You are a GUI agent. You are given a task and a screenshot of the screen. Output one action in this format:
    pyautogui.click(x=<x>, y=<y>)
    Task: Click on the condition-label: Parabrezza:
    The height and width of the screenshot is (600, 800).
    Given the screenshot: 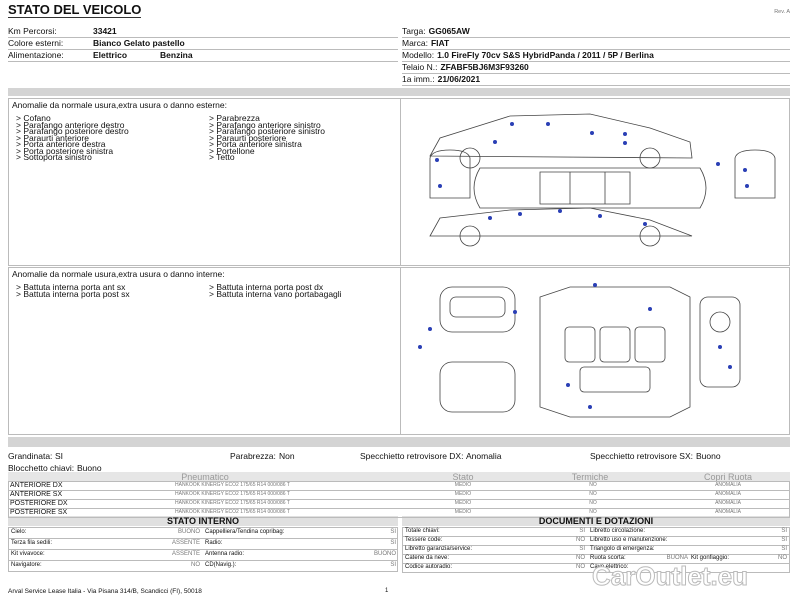 What is the action you would take?
    pyautogui.click(x=253, y=456)
    